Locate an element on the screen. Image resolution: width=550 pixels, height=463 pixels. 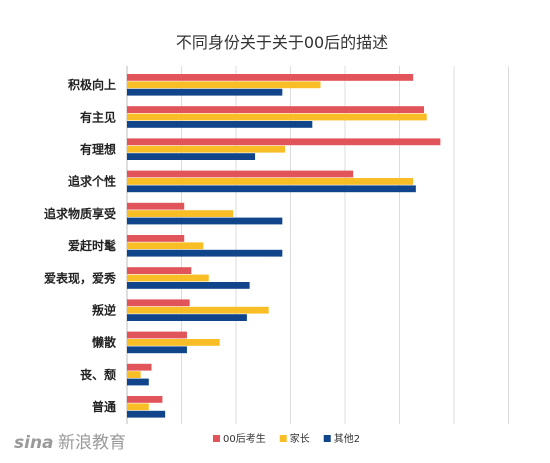
category-label: 叛逆 is located at coordinates (104, 310).